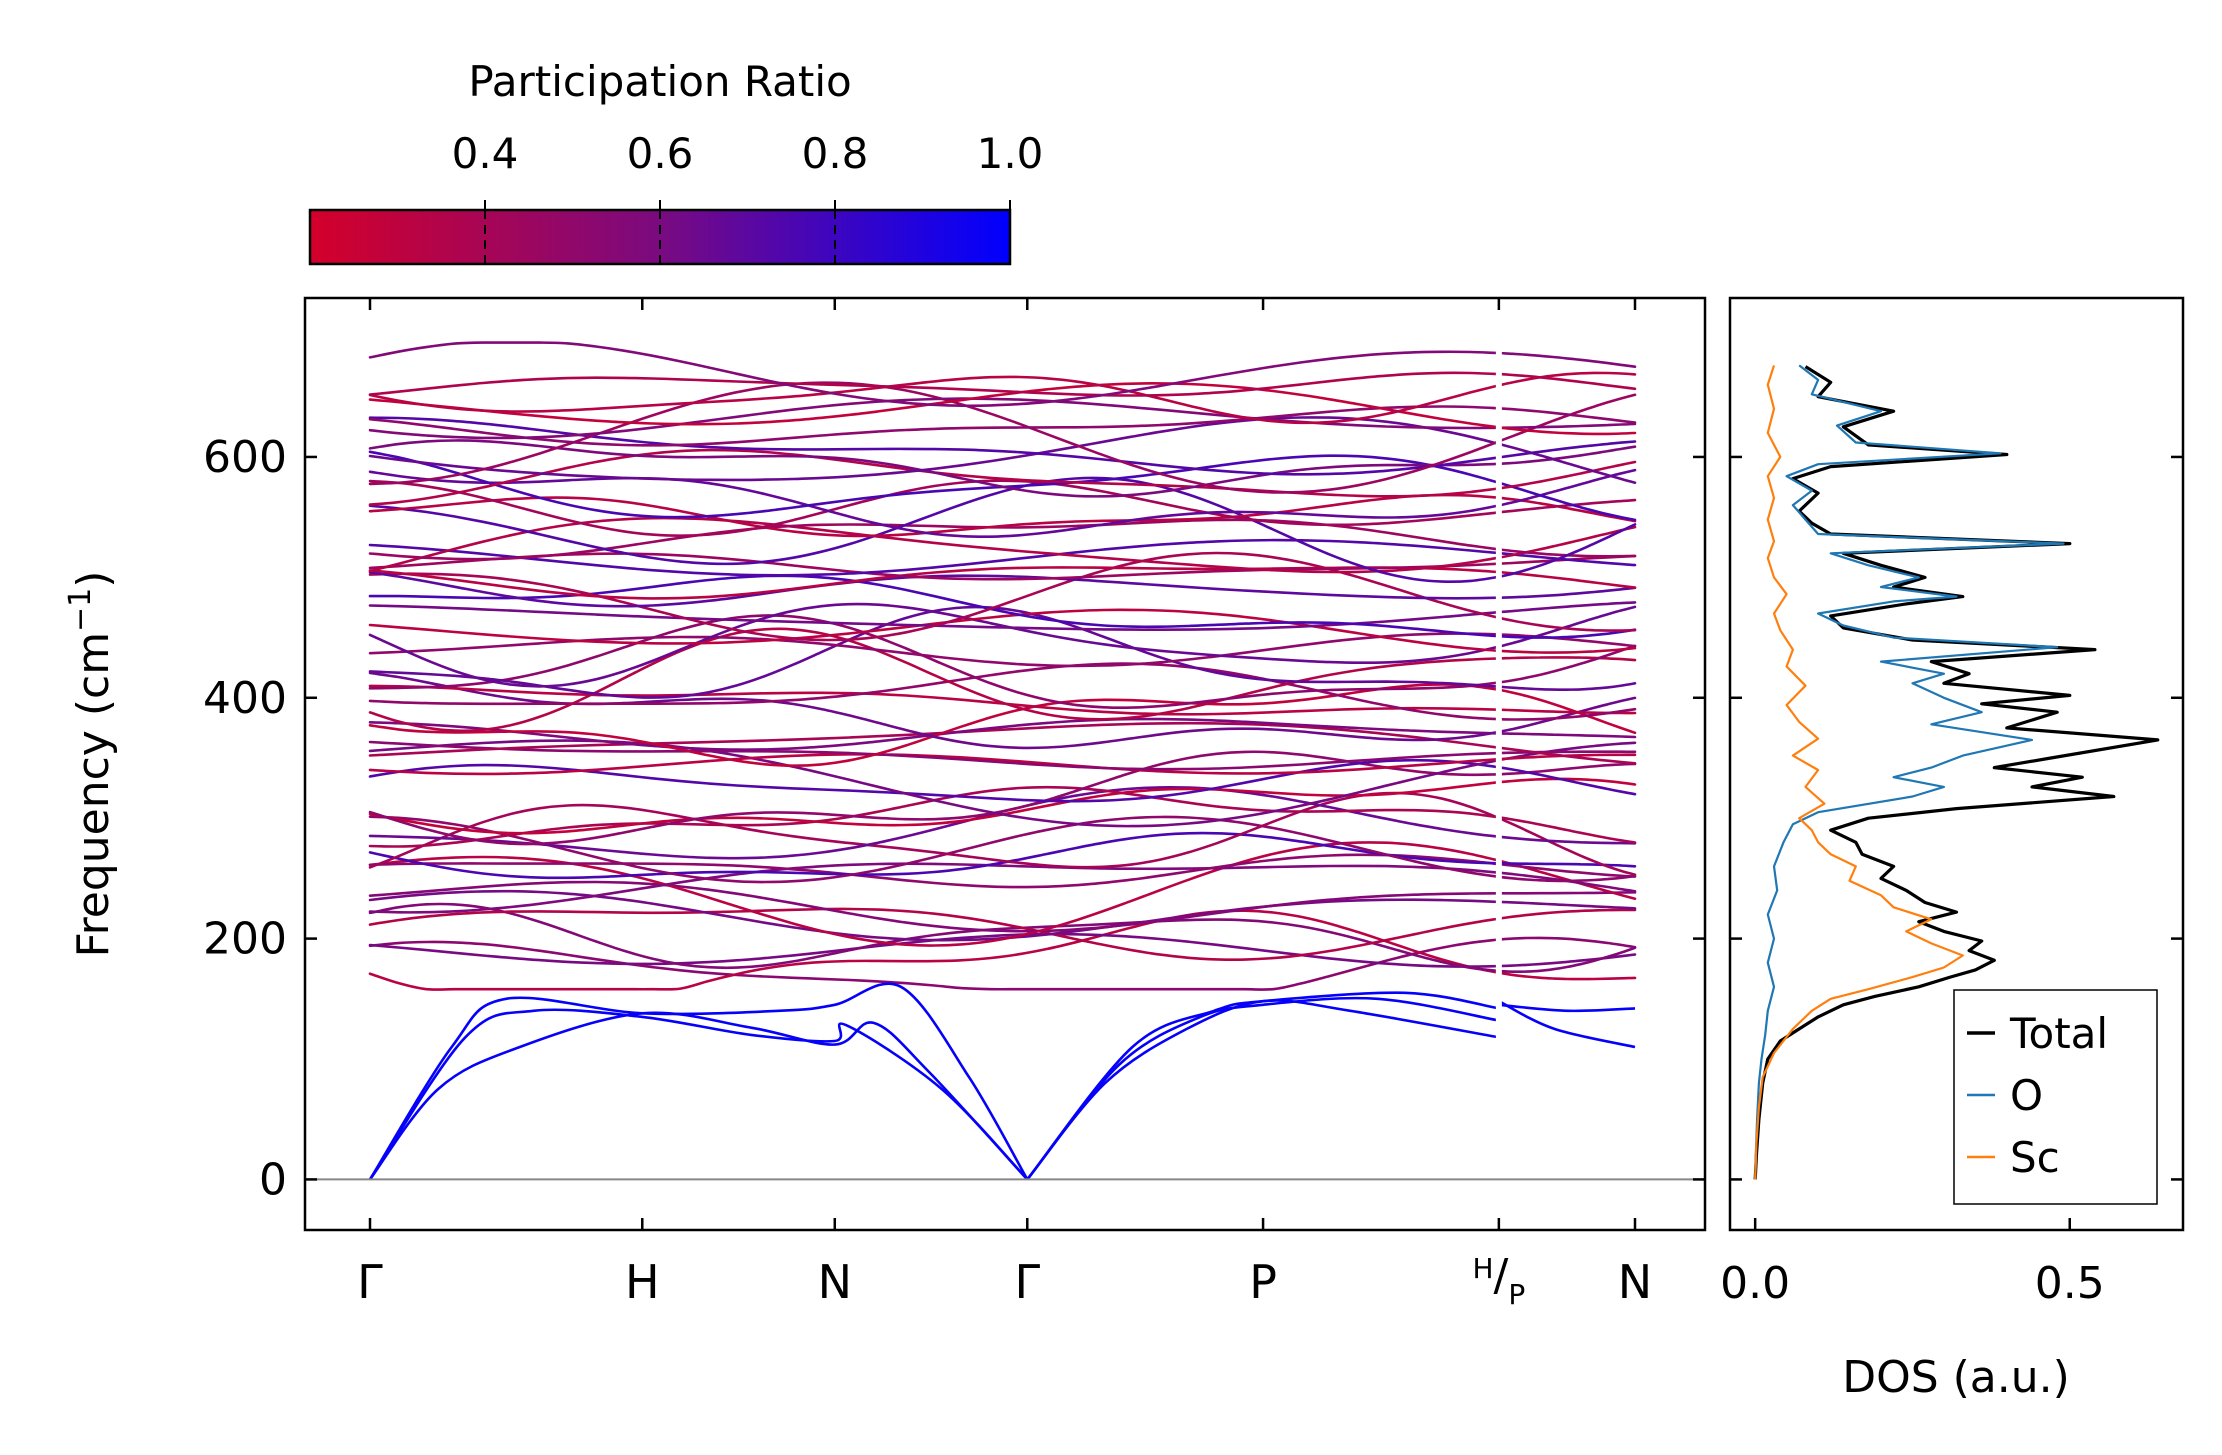  I want to click on colorbar-title: Participation Ratio, so click(659, 81).